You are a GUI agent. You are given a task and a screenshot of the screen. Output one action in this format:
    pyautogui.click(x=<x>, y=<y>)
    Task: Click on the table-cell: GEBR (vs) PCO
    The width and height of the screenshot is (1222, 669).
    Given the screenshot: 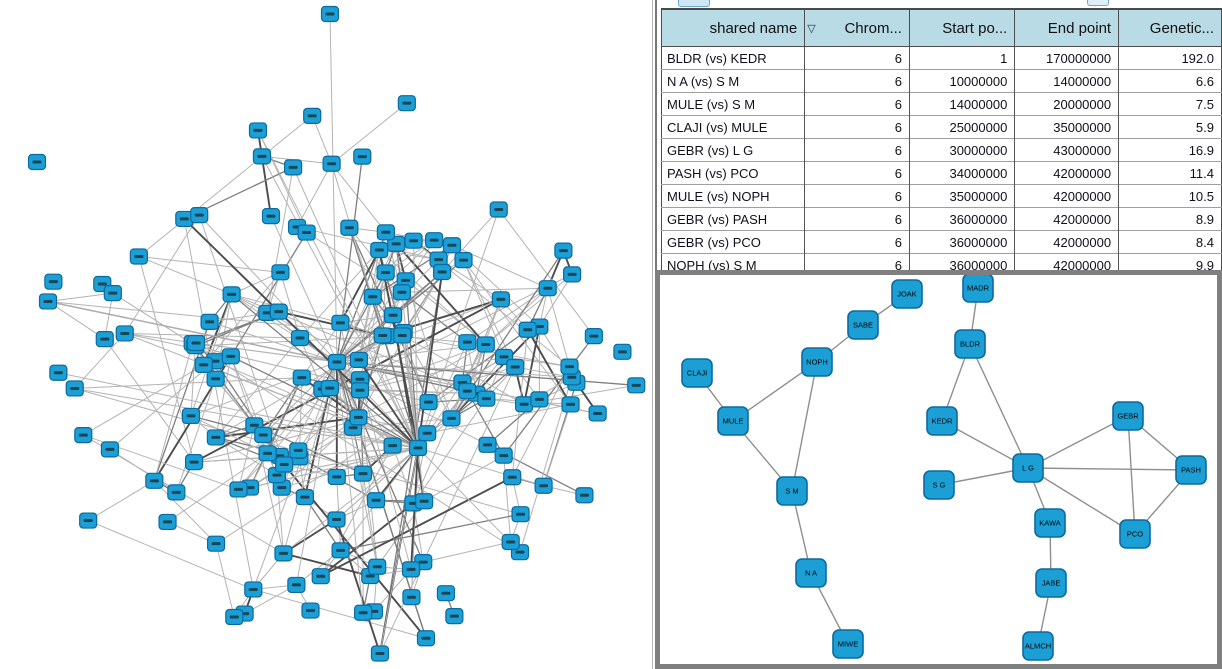 What is the action you would take?
    pyautogui.click(x=733, y=242)
    